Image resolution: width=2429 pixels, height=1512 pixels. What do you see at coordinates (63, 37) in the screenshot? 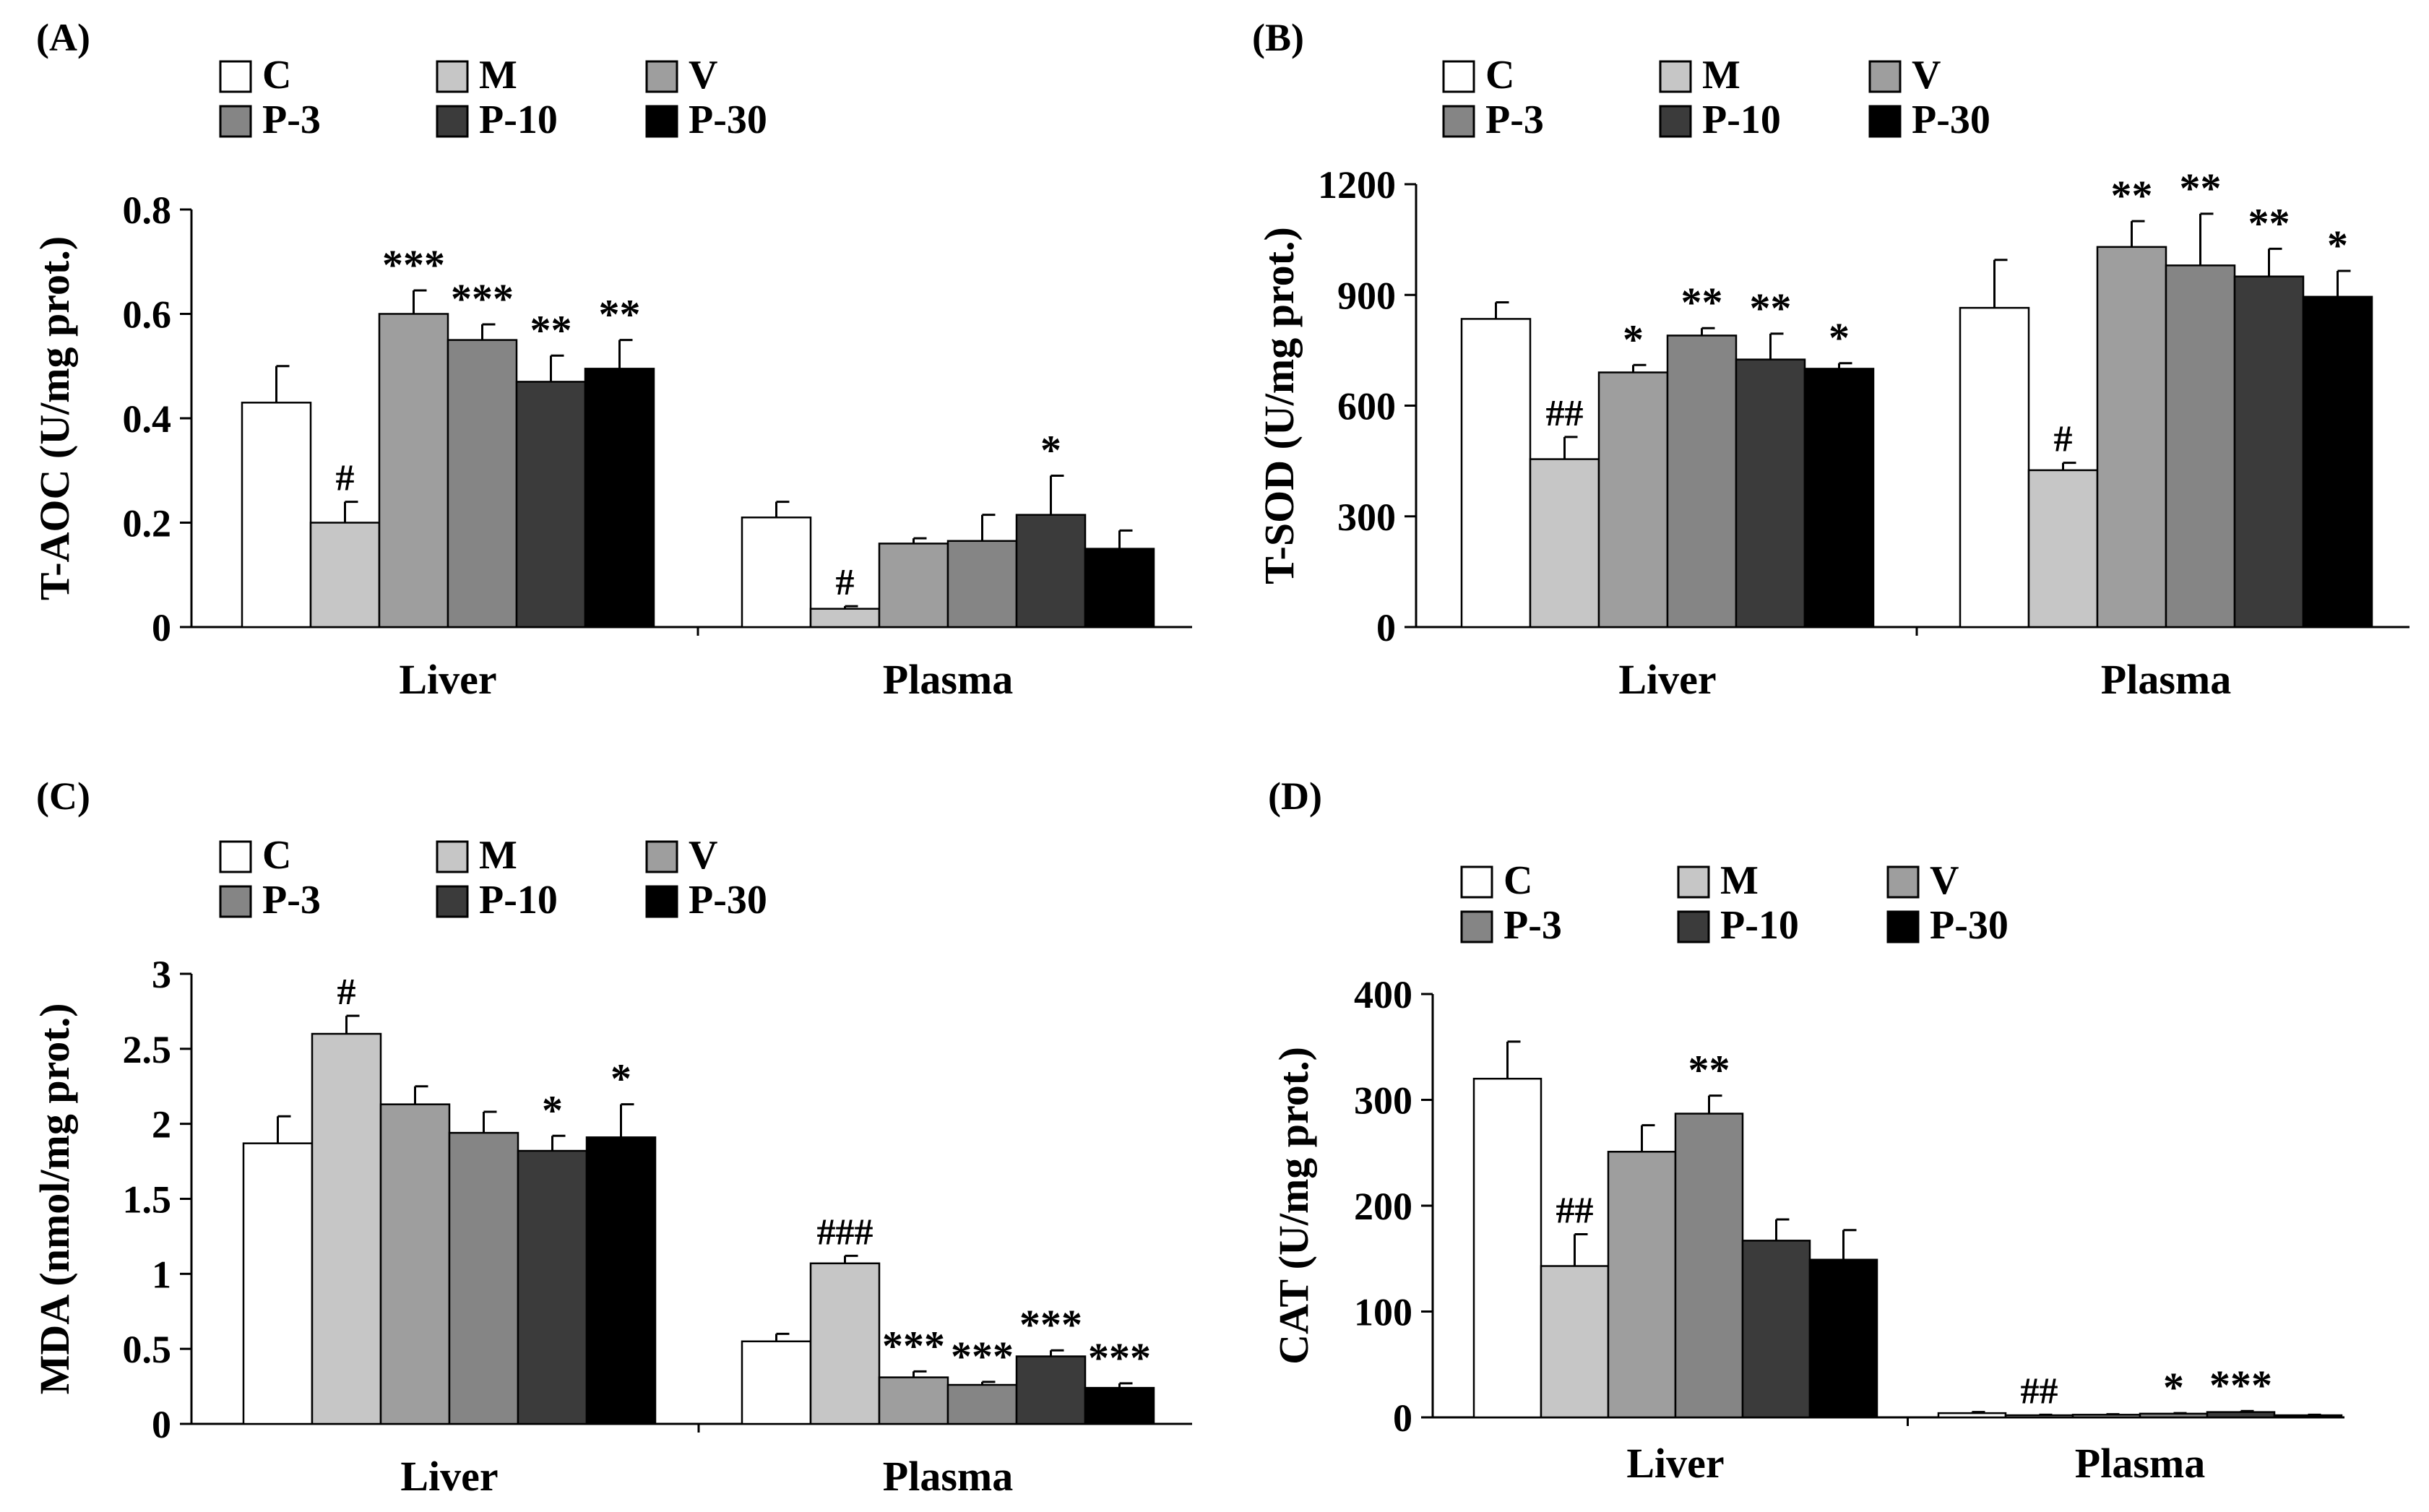
I see `panel-label: (A)` at bounding box center [63, 37].